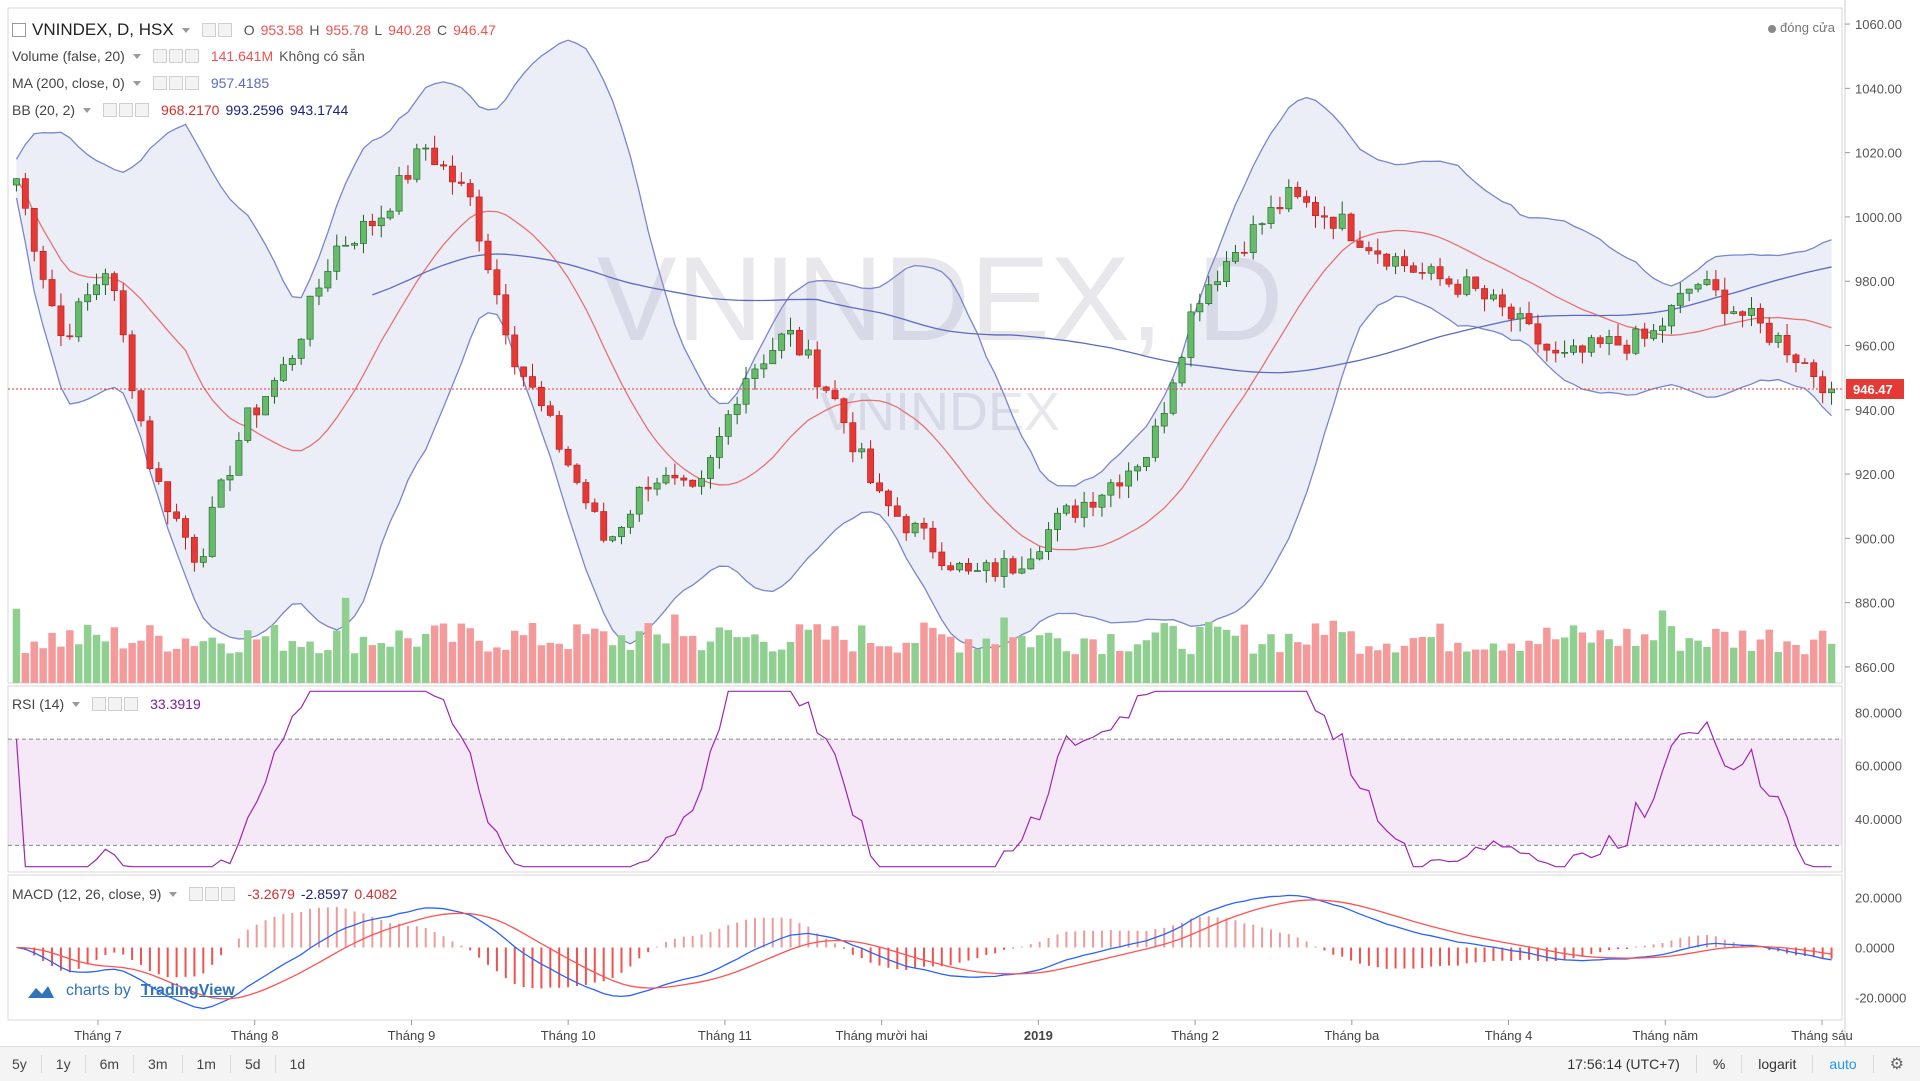 Image resolution: width=1920 pixels, height=1081 pixels. Describe the element at coordinates (1896, 1064) in the screenshot. I see `settings-gear-icon: ⚙` at that location.